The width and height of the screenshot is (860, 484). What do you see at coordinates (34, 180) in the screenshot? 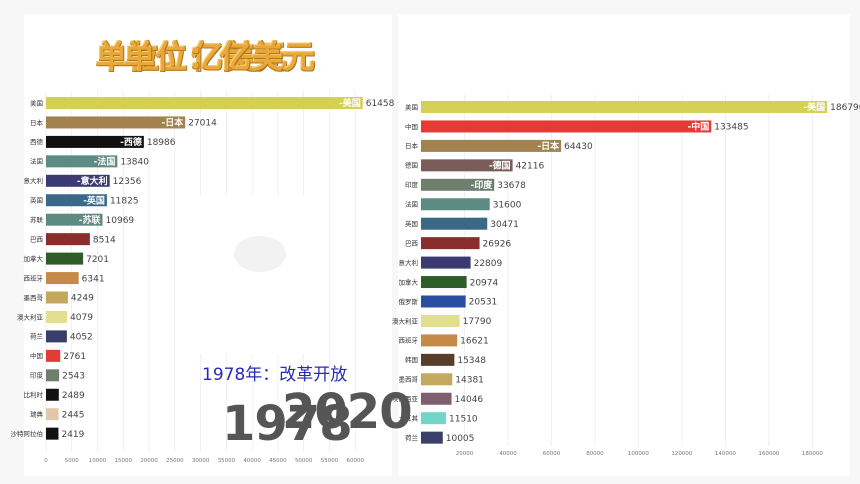
I see `category-label-0-4: 意大利` at bounding box center [34, 180].